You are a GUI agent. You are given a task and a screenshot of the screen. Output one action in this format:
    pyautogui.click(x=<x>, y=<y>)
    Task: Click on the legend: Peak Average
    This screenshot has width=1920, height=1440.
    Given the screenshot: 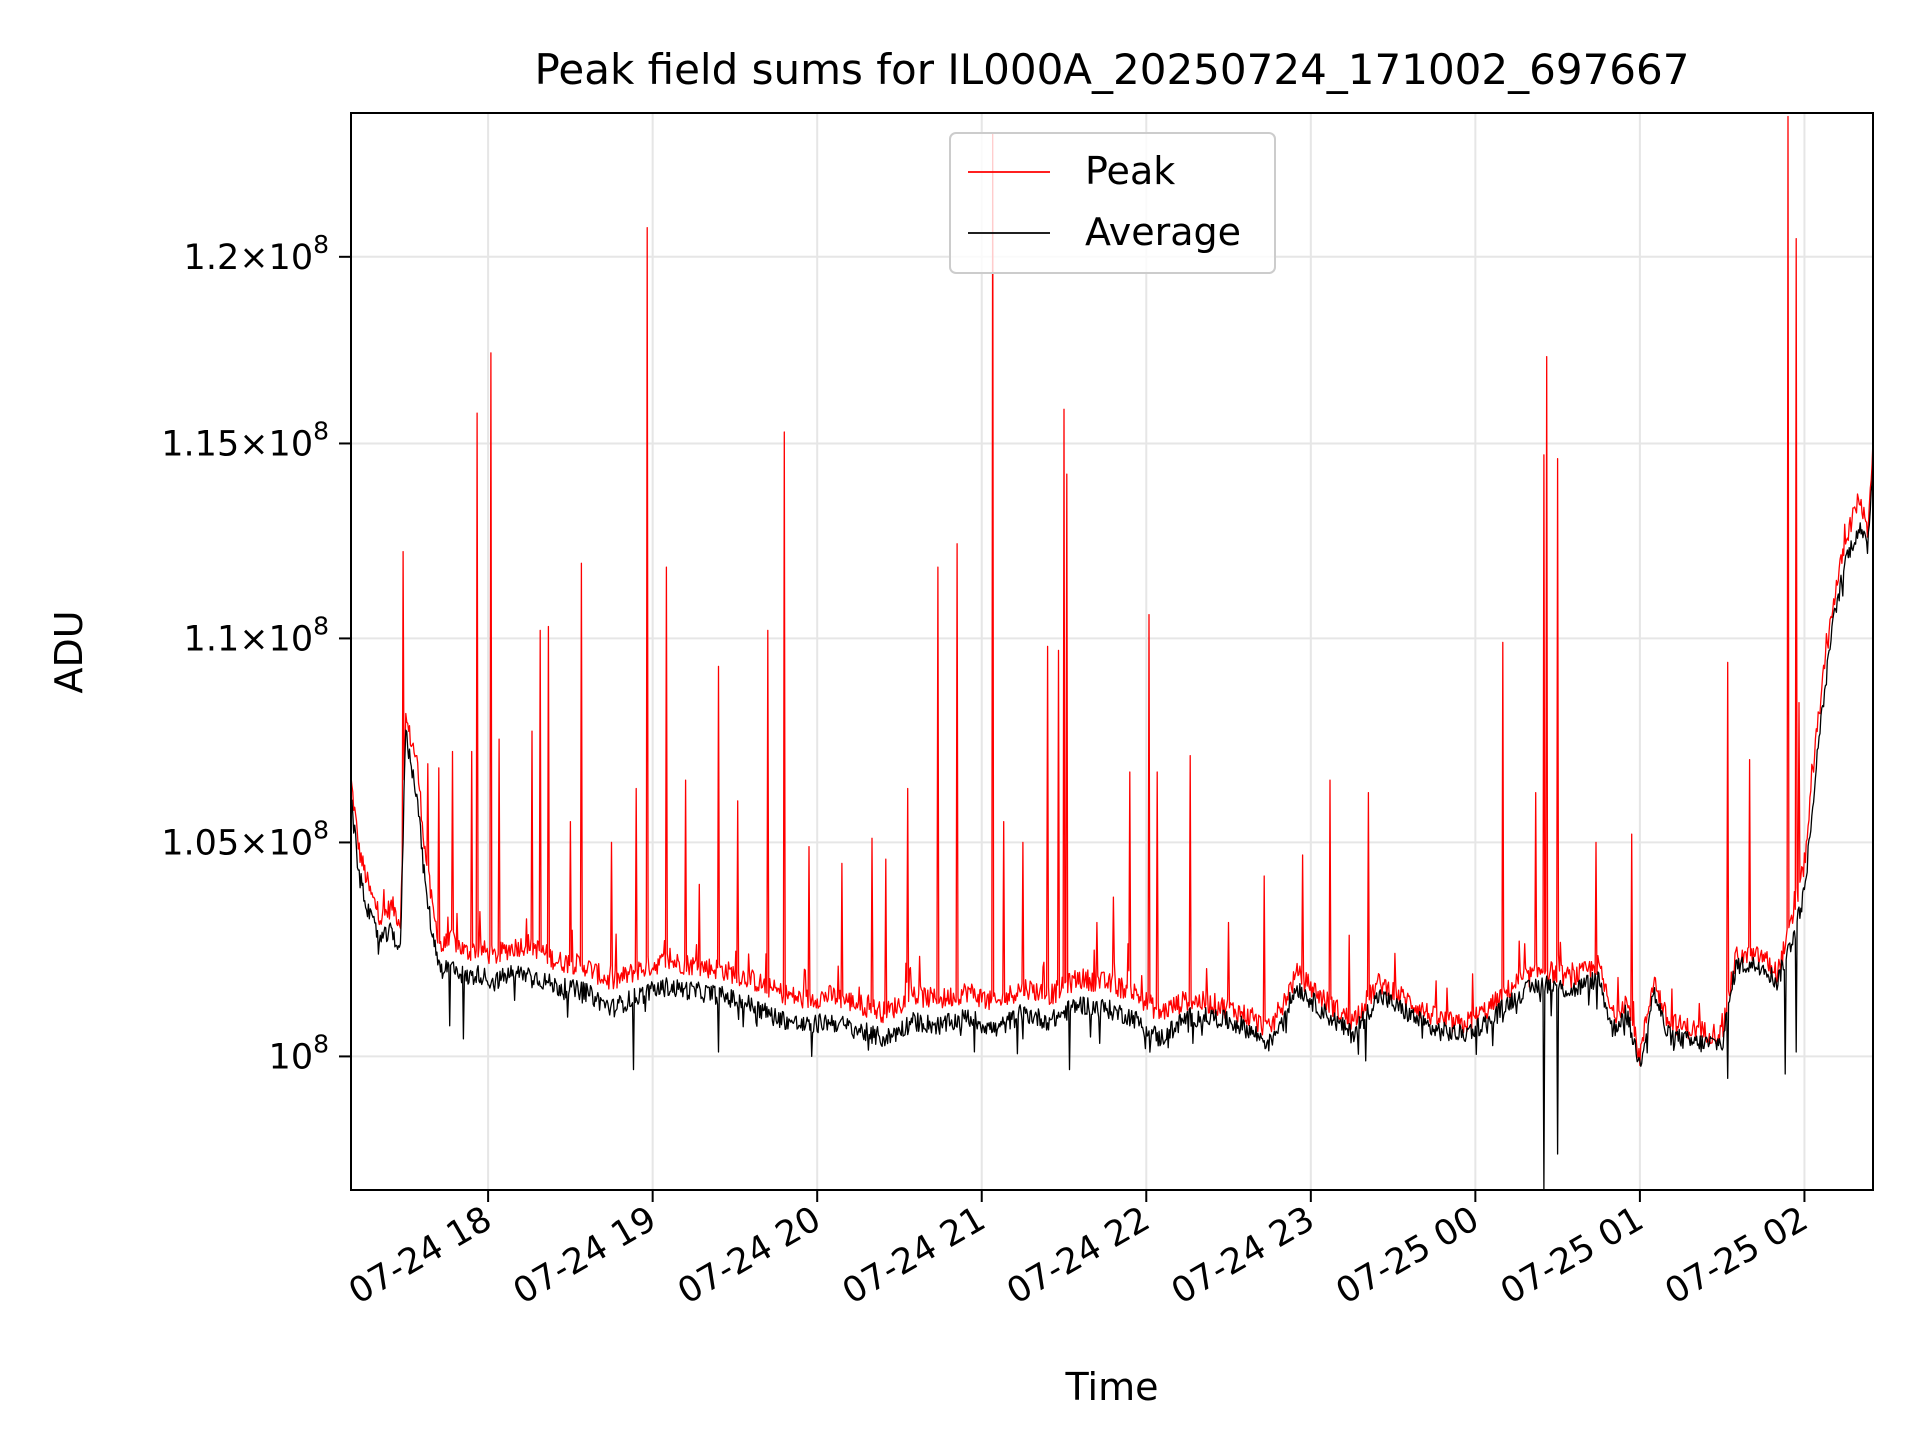 What is the action you would take?
    pyautogui.click(x=1112, y=203)
    